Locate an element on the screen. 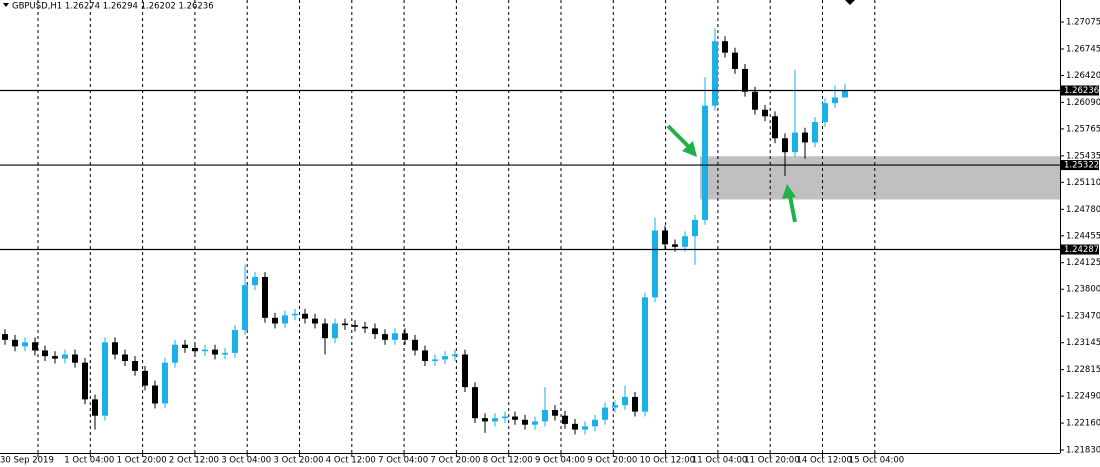 The height and width of the screenshot is (467, 1100). support-zone is located at coordinates (880, 178).